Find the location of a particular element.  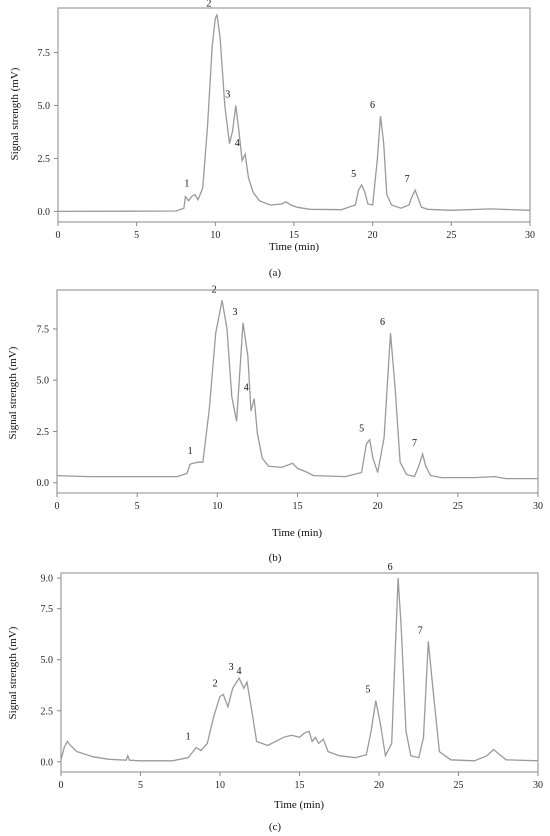

panel-label: (b) is located at coordinates (275, 558).